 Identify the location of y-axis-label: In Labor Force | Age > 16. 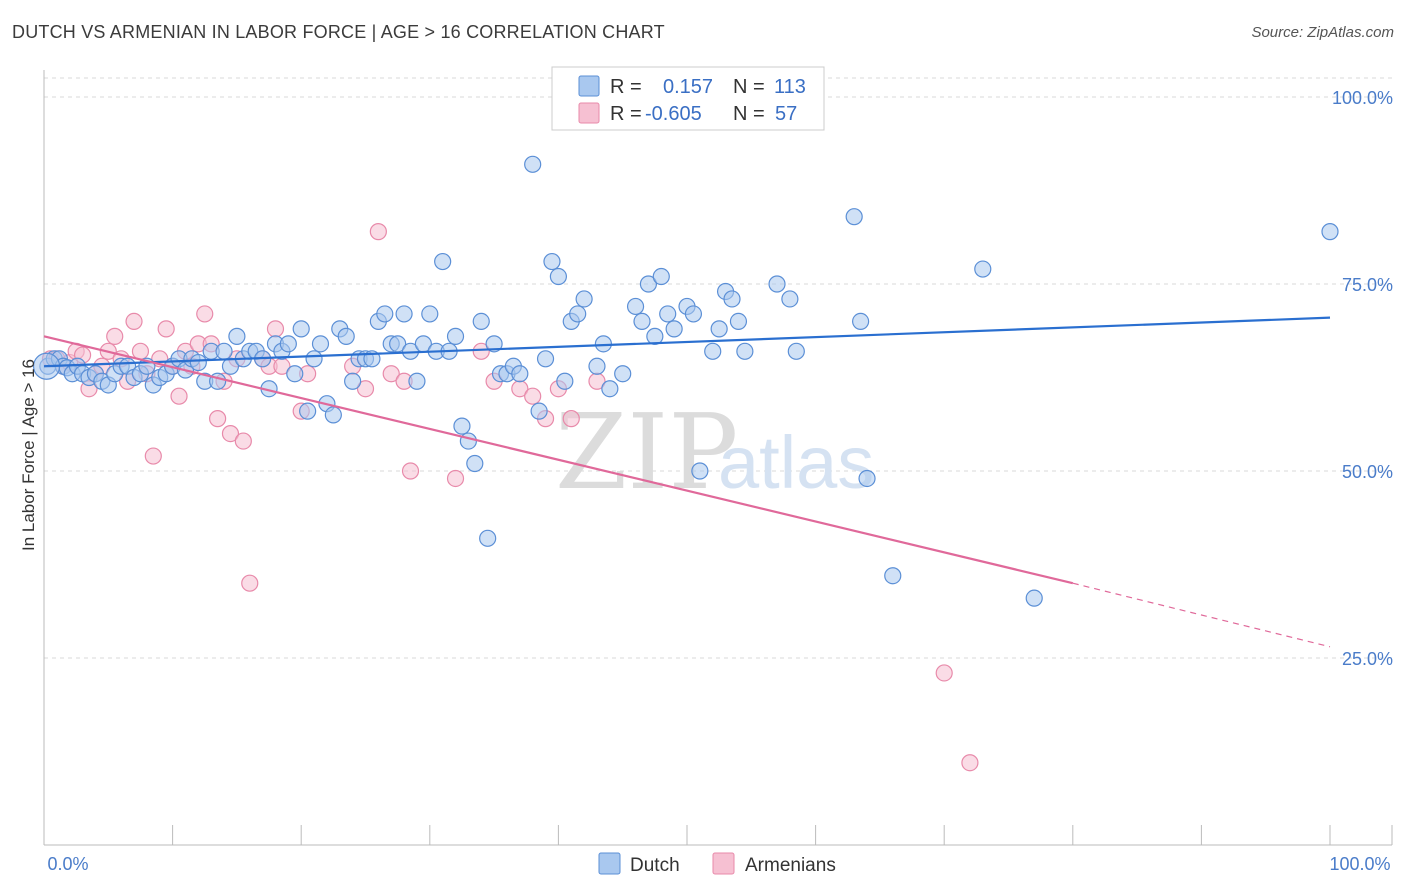
(28, 455).